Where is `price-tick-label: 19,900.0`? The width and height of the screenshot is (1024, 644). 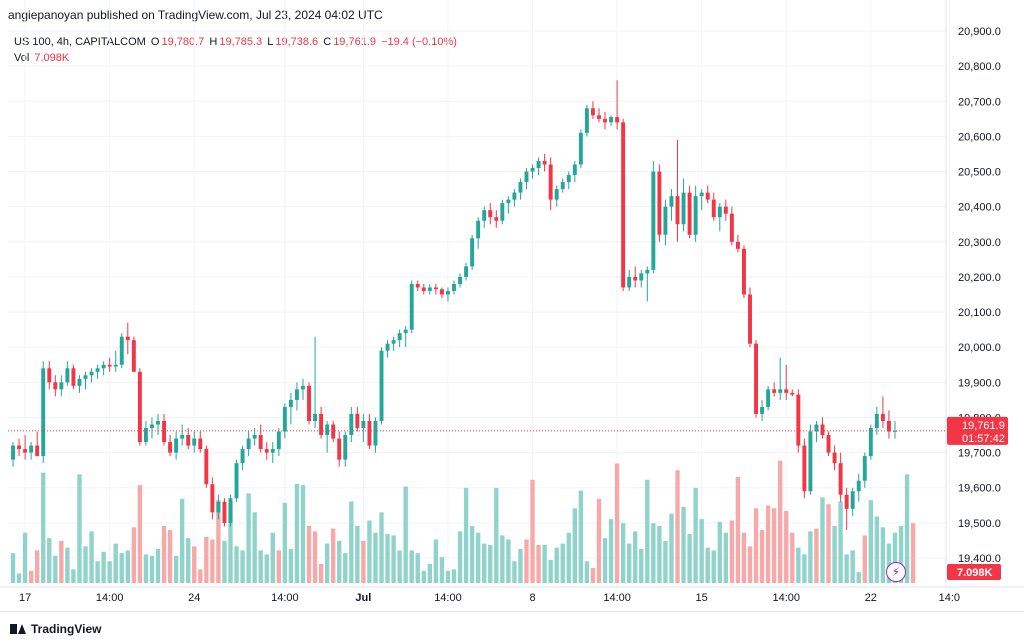
price-tick-label: 19,900.0 is located at coordinates (979, 383).